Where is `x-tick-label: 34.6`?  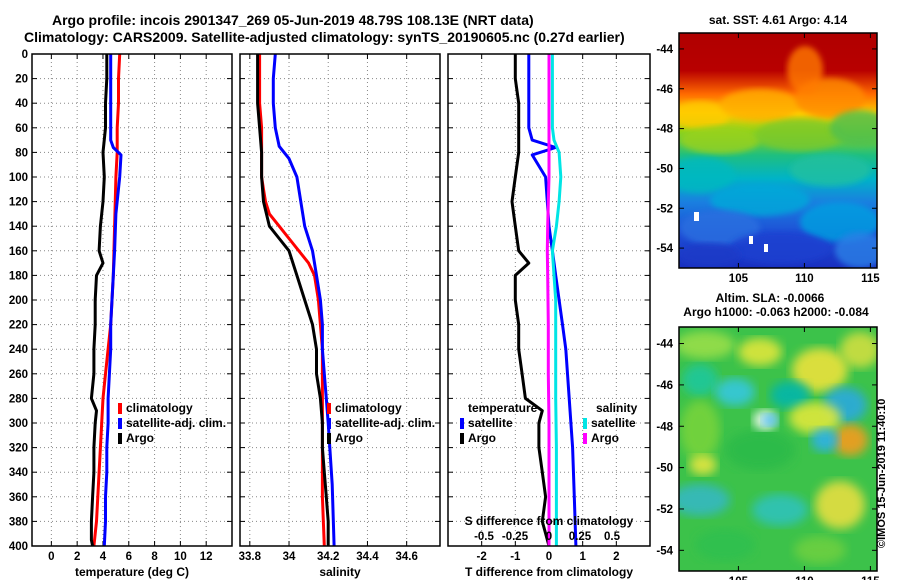 x-tick-label: 34.6 is located at coordinates (406, 557).